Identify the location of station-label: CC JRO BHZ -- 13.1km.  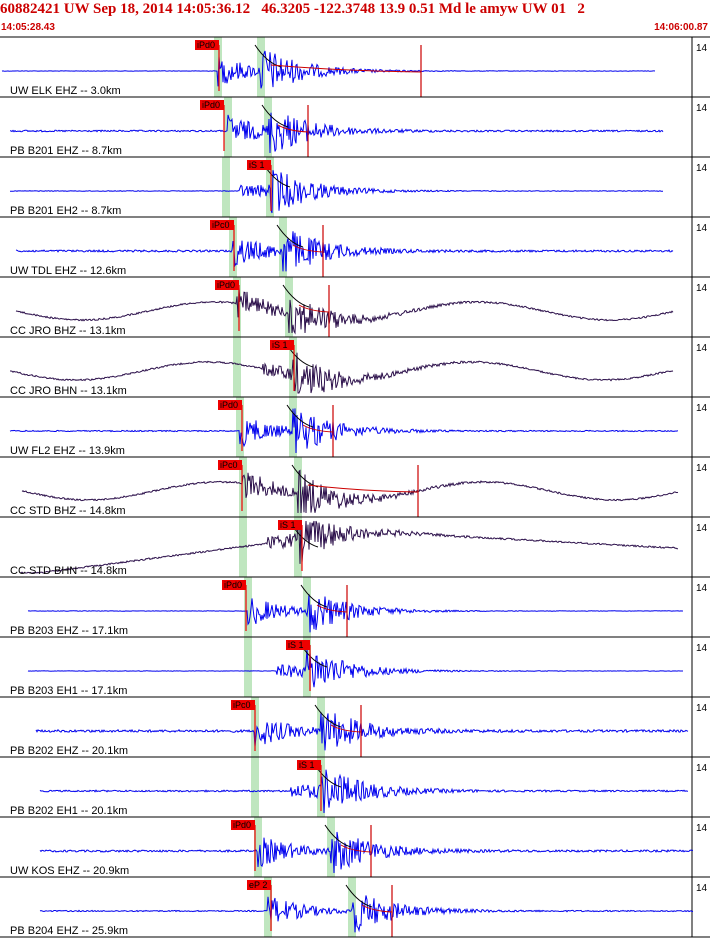
(68, 331).